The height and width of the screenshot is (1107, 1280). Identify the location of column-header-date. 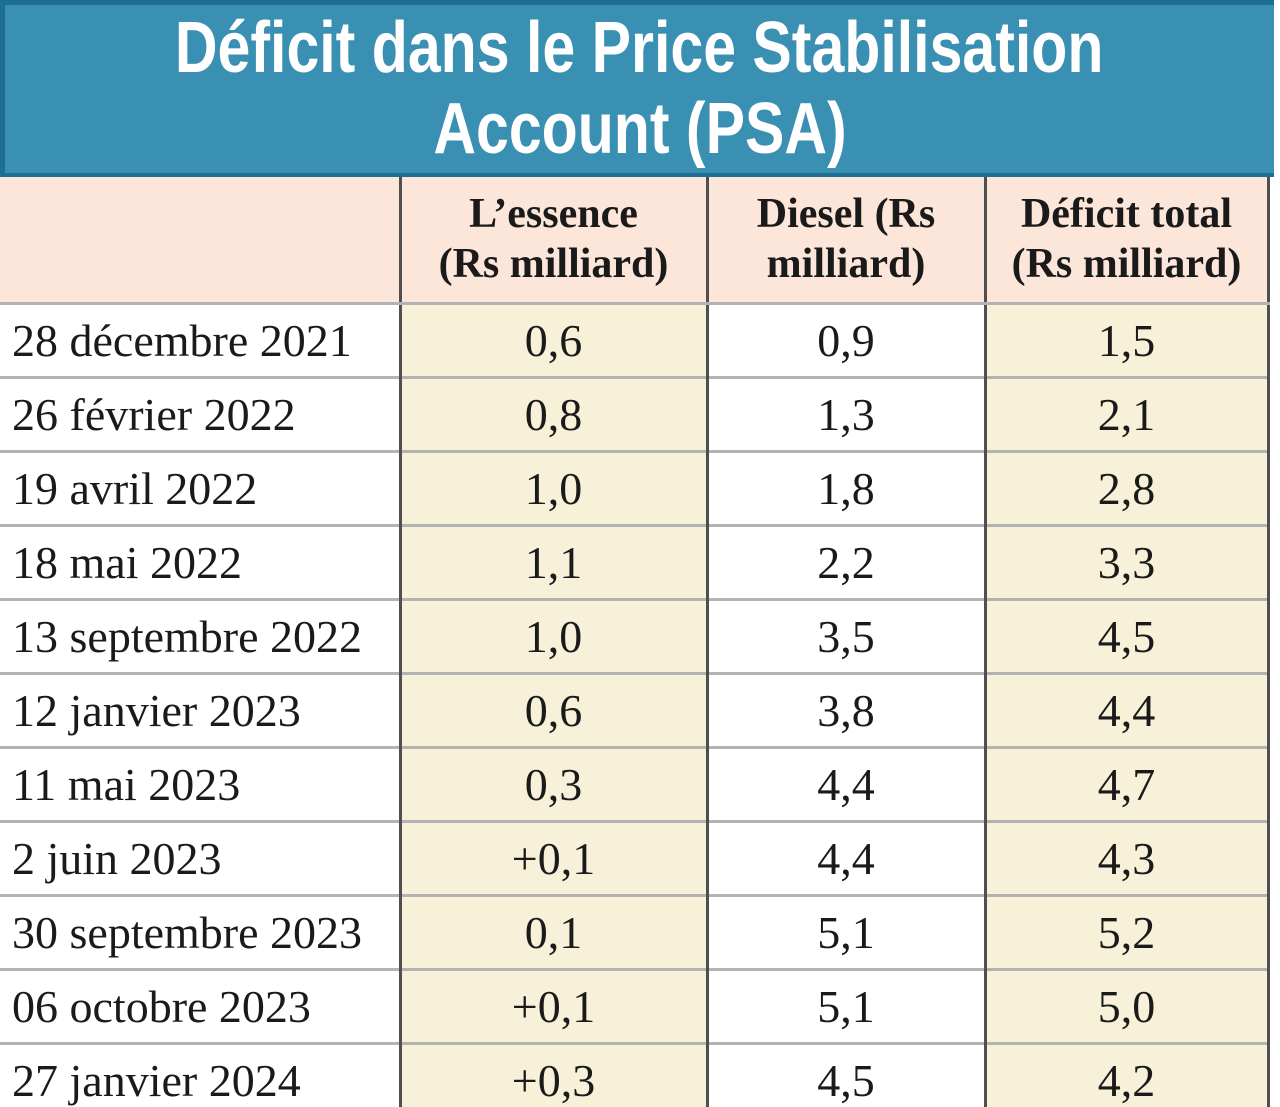
(200, 241).